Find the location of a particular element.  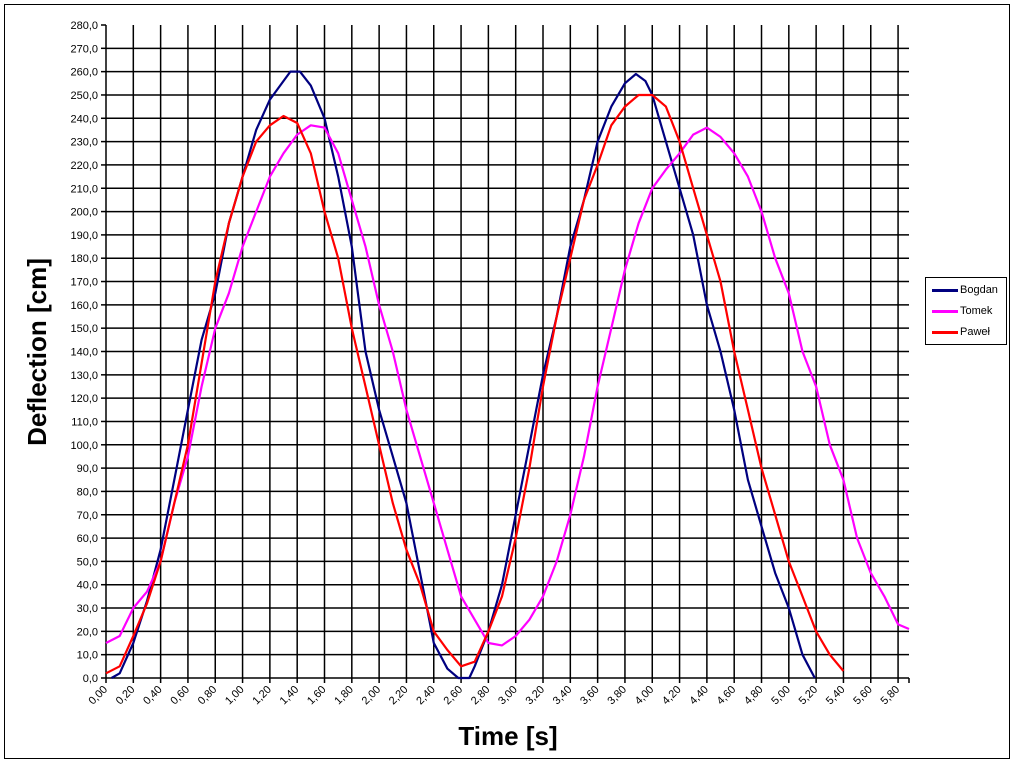

legend-item-tomek: Tomek is located at coordinates (962, 311).